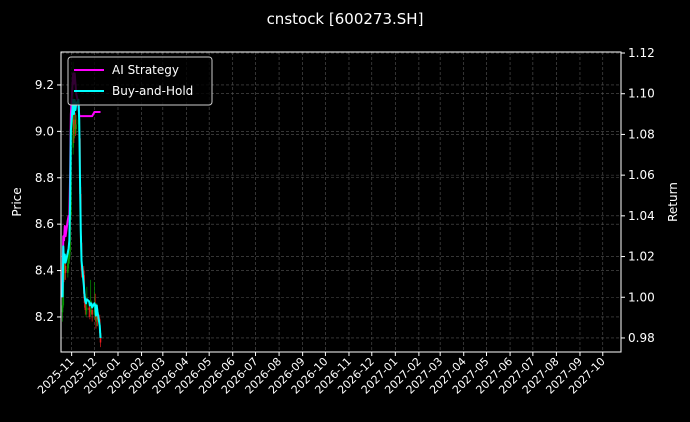  Describe the element at coordinates (641, 257) in the screenshot. I see `y2-tick-label: 1.02` at that location.